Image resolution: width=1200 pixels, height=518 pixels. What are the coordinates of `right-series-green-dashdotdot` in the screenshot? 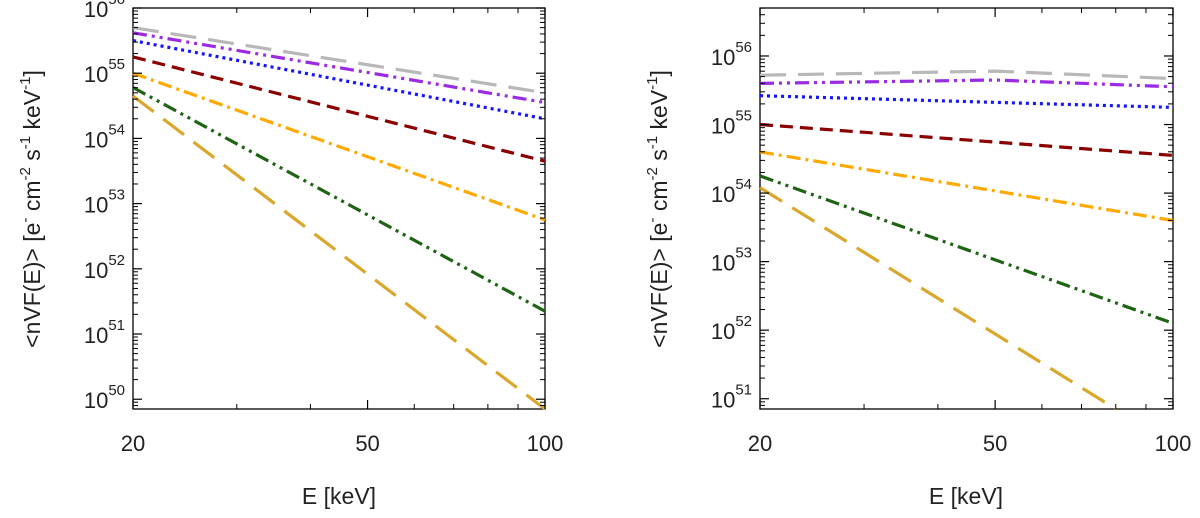 It's located at (966, 249).